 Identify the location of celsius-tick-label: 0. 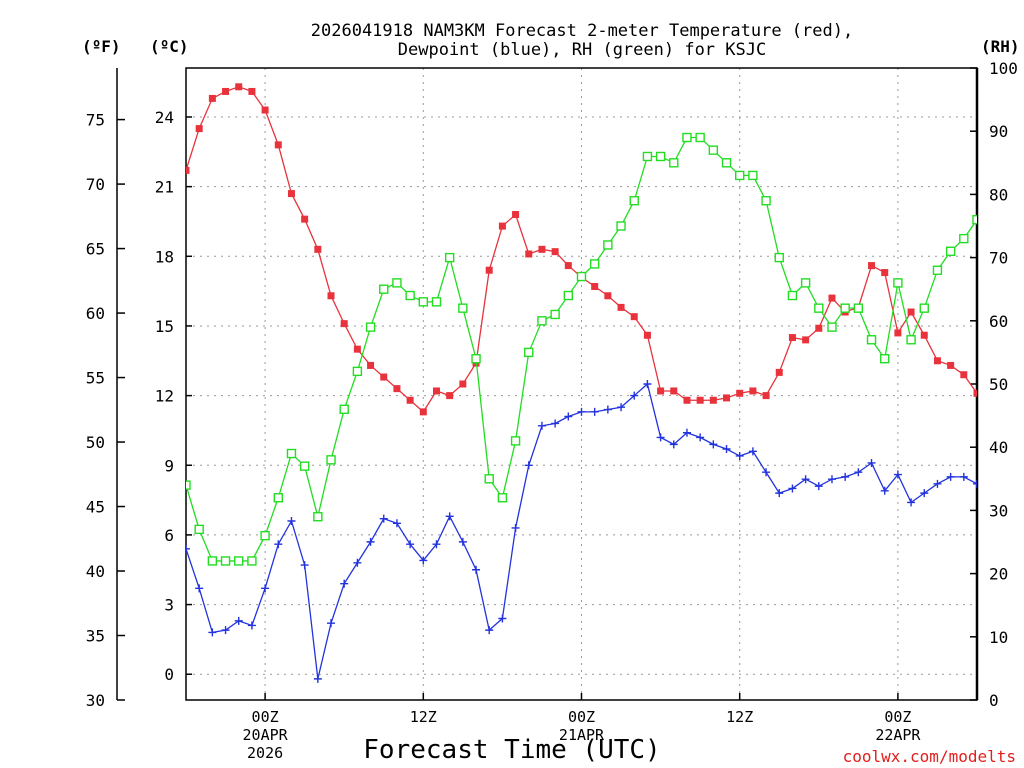
(169, 674).